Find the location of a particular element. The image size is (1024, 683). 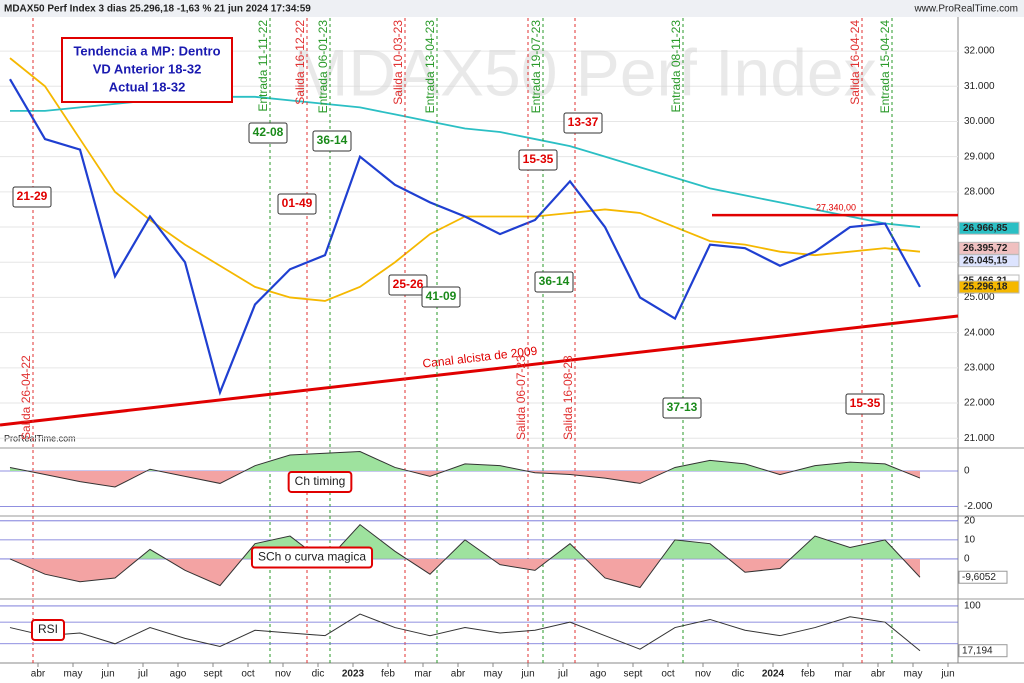

watermark: MDAX50 Perf Index is located at coordinates (584, 72).